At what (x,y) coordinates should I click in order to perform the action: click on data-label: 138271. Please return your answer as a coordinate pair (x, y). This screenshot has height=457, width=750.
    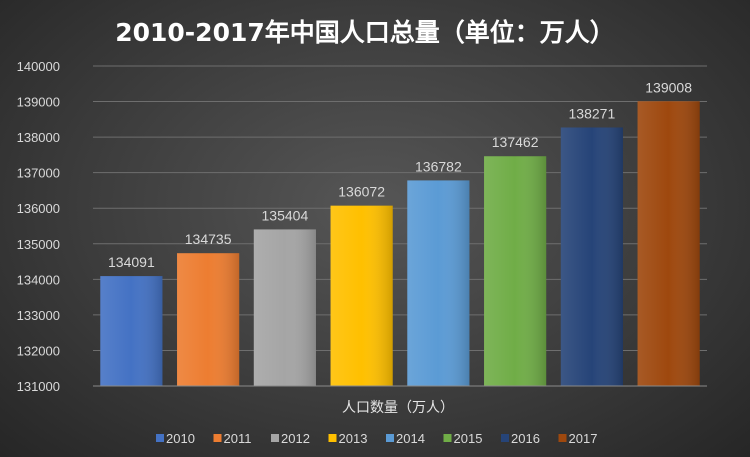
    Looking at the image, I should click on (592, 113).